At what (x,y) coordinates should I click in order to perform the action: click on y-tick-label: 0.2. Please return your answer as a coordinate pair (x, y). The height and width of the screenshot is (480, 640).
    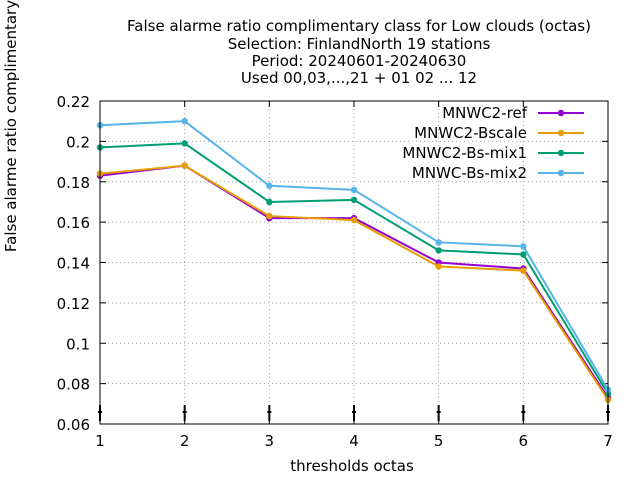
    Looking at the image, I should click on (78, 142).